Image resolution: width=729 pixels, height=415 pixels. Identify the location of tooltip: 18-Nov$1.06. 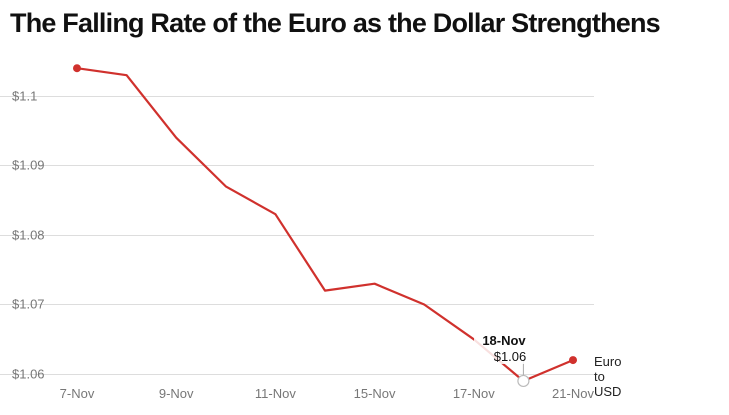
(504, 359).